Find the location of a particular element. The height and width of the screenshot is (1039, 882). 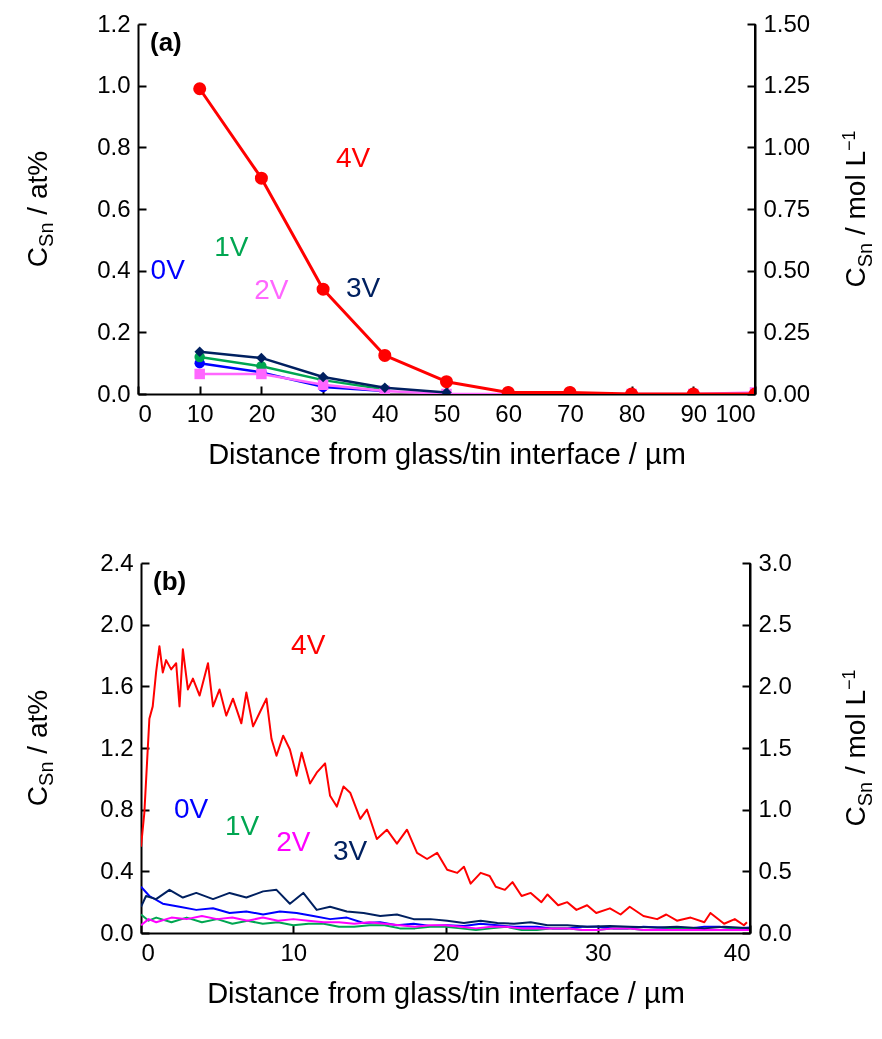

y2-tick-label: 1.00 is located at coordinates (787, 146).